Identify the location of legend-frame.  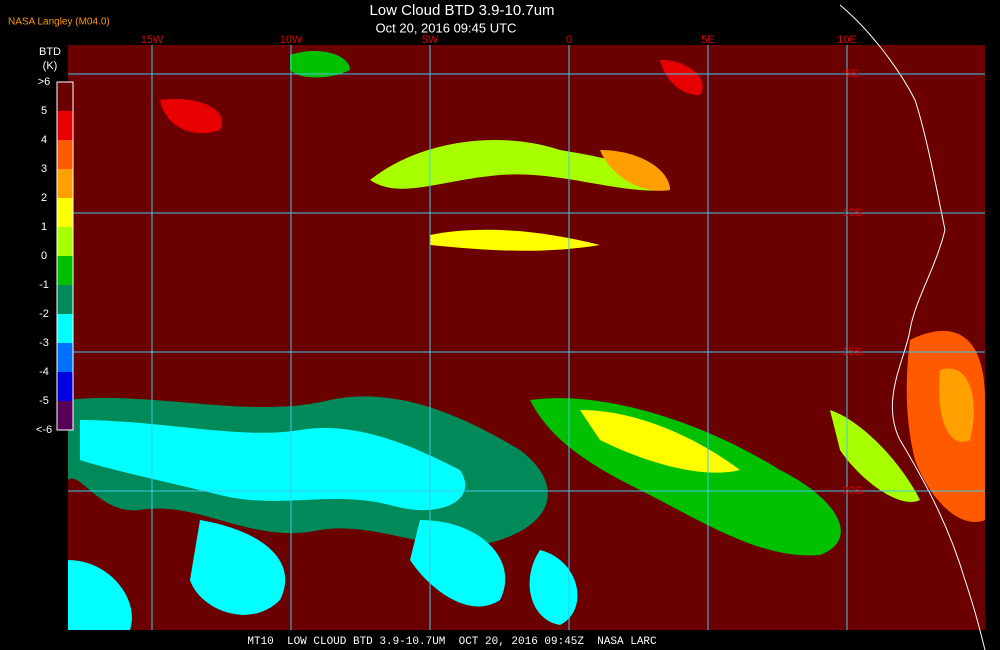
(65, 256).